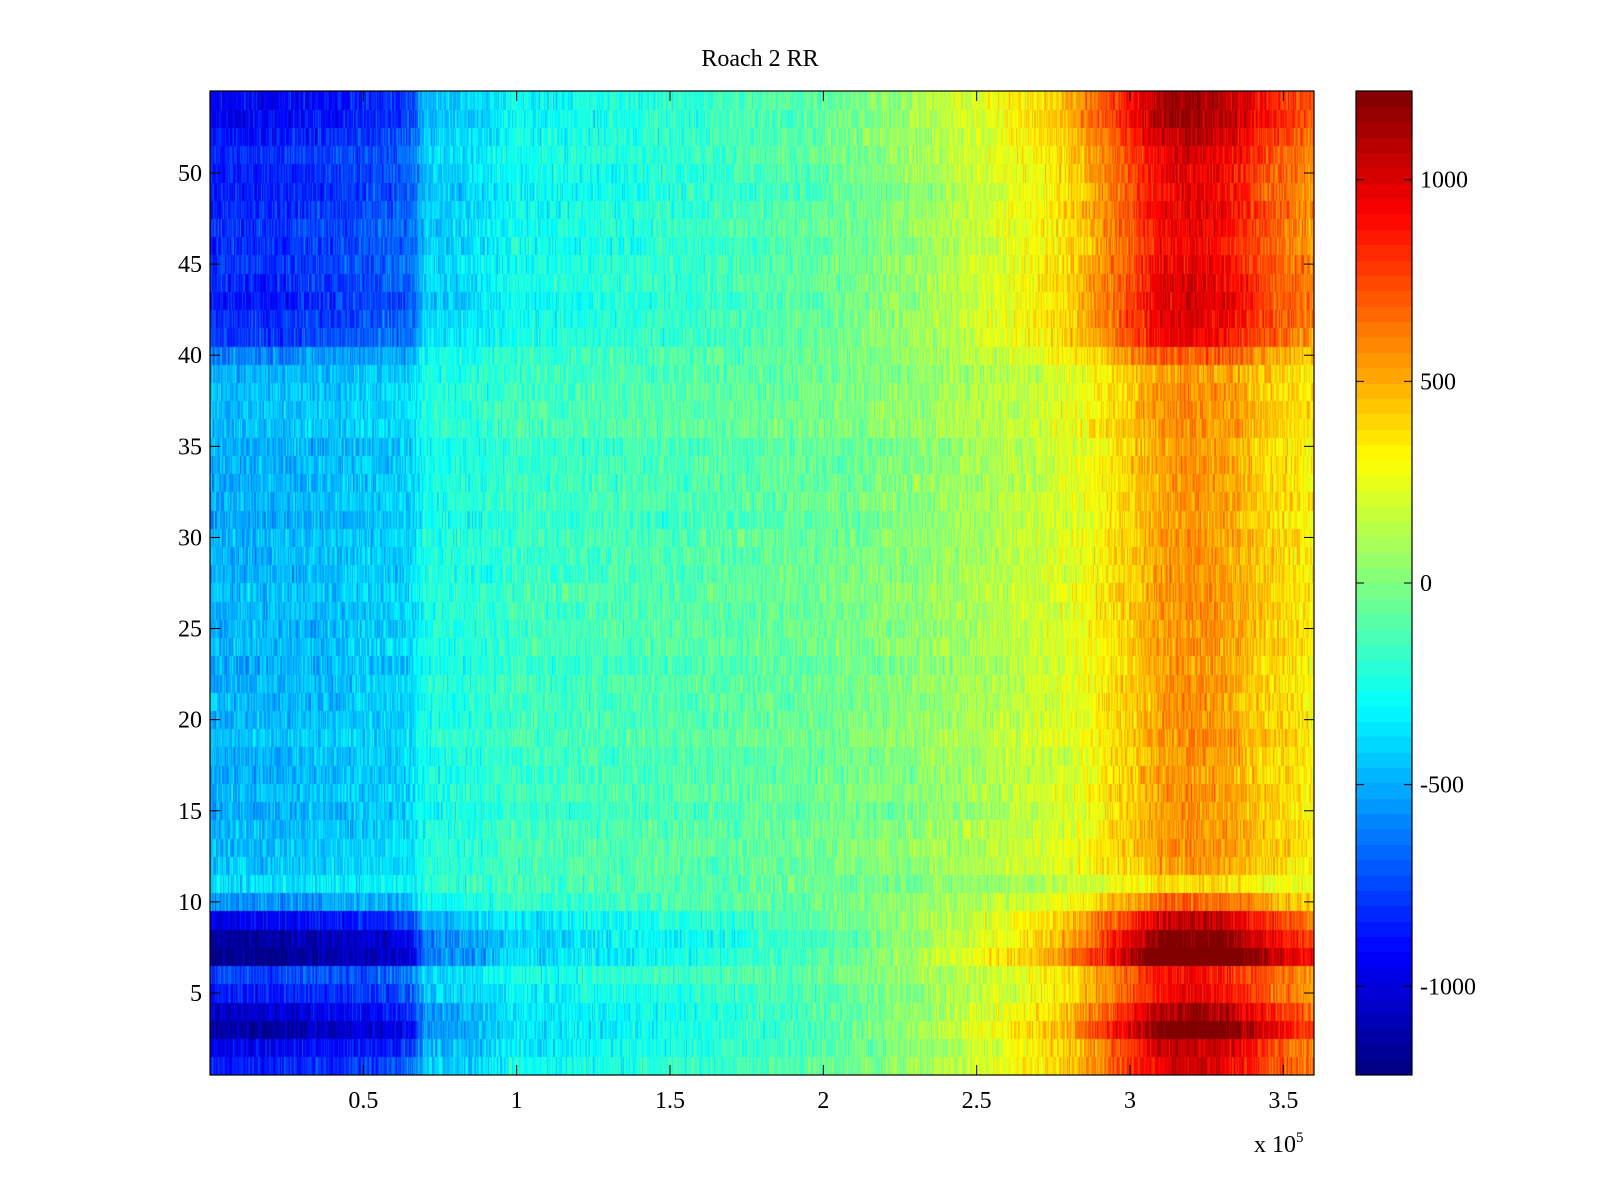 The image size is (1600, 1200). Describe the element at coordinates (1416, 584) in the screenshot. I see `colorbar-axis: -1000 -500 0 500 1000` at that location.